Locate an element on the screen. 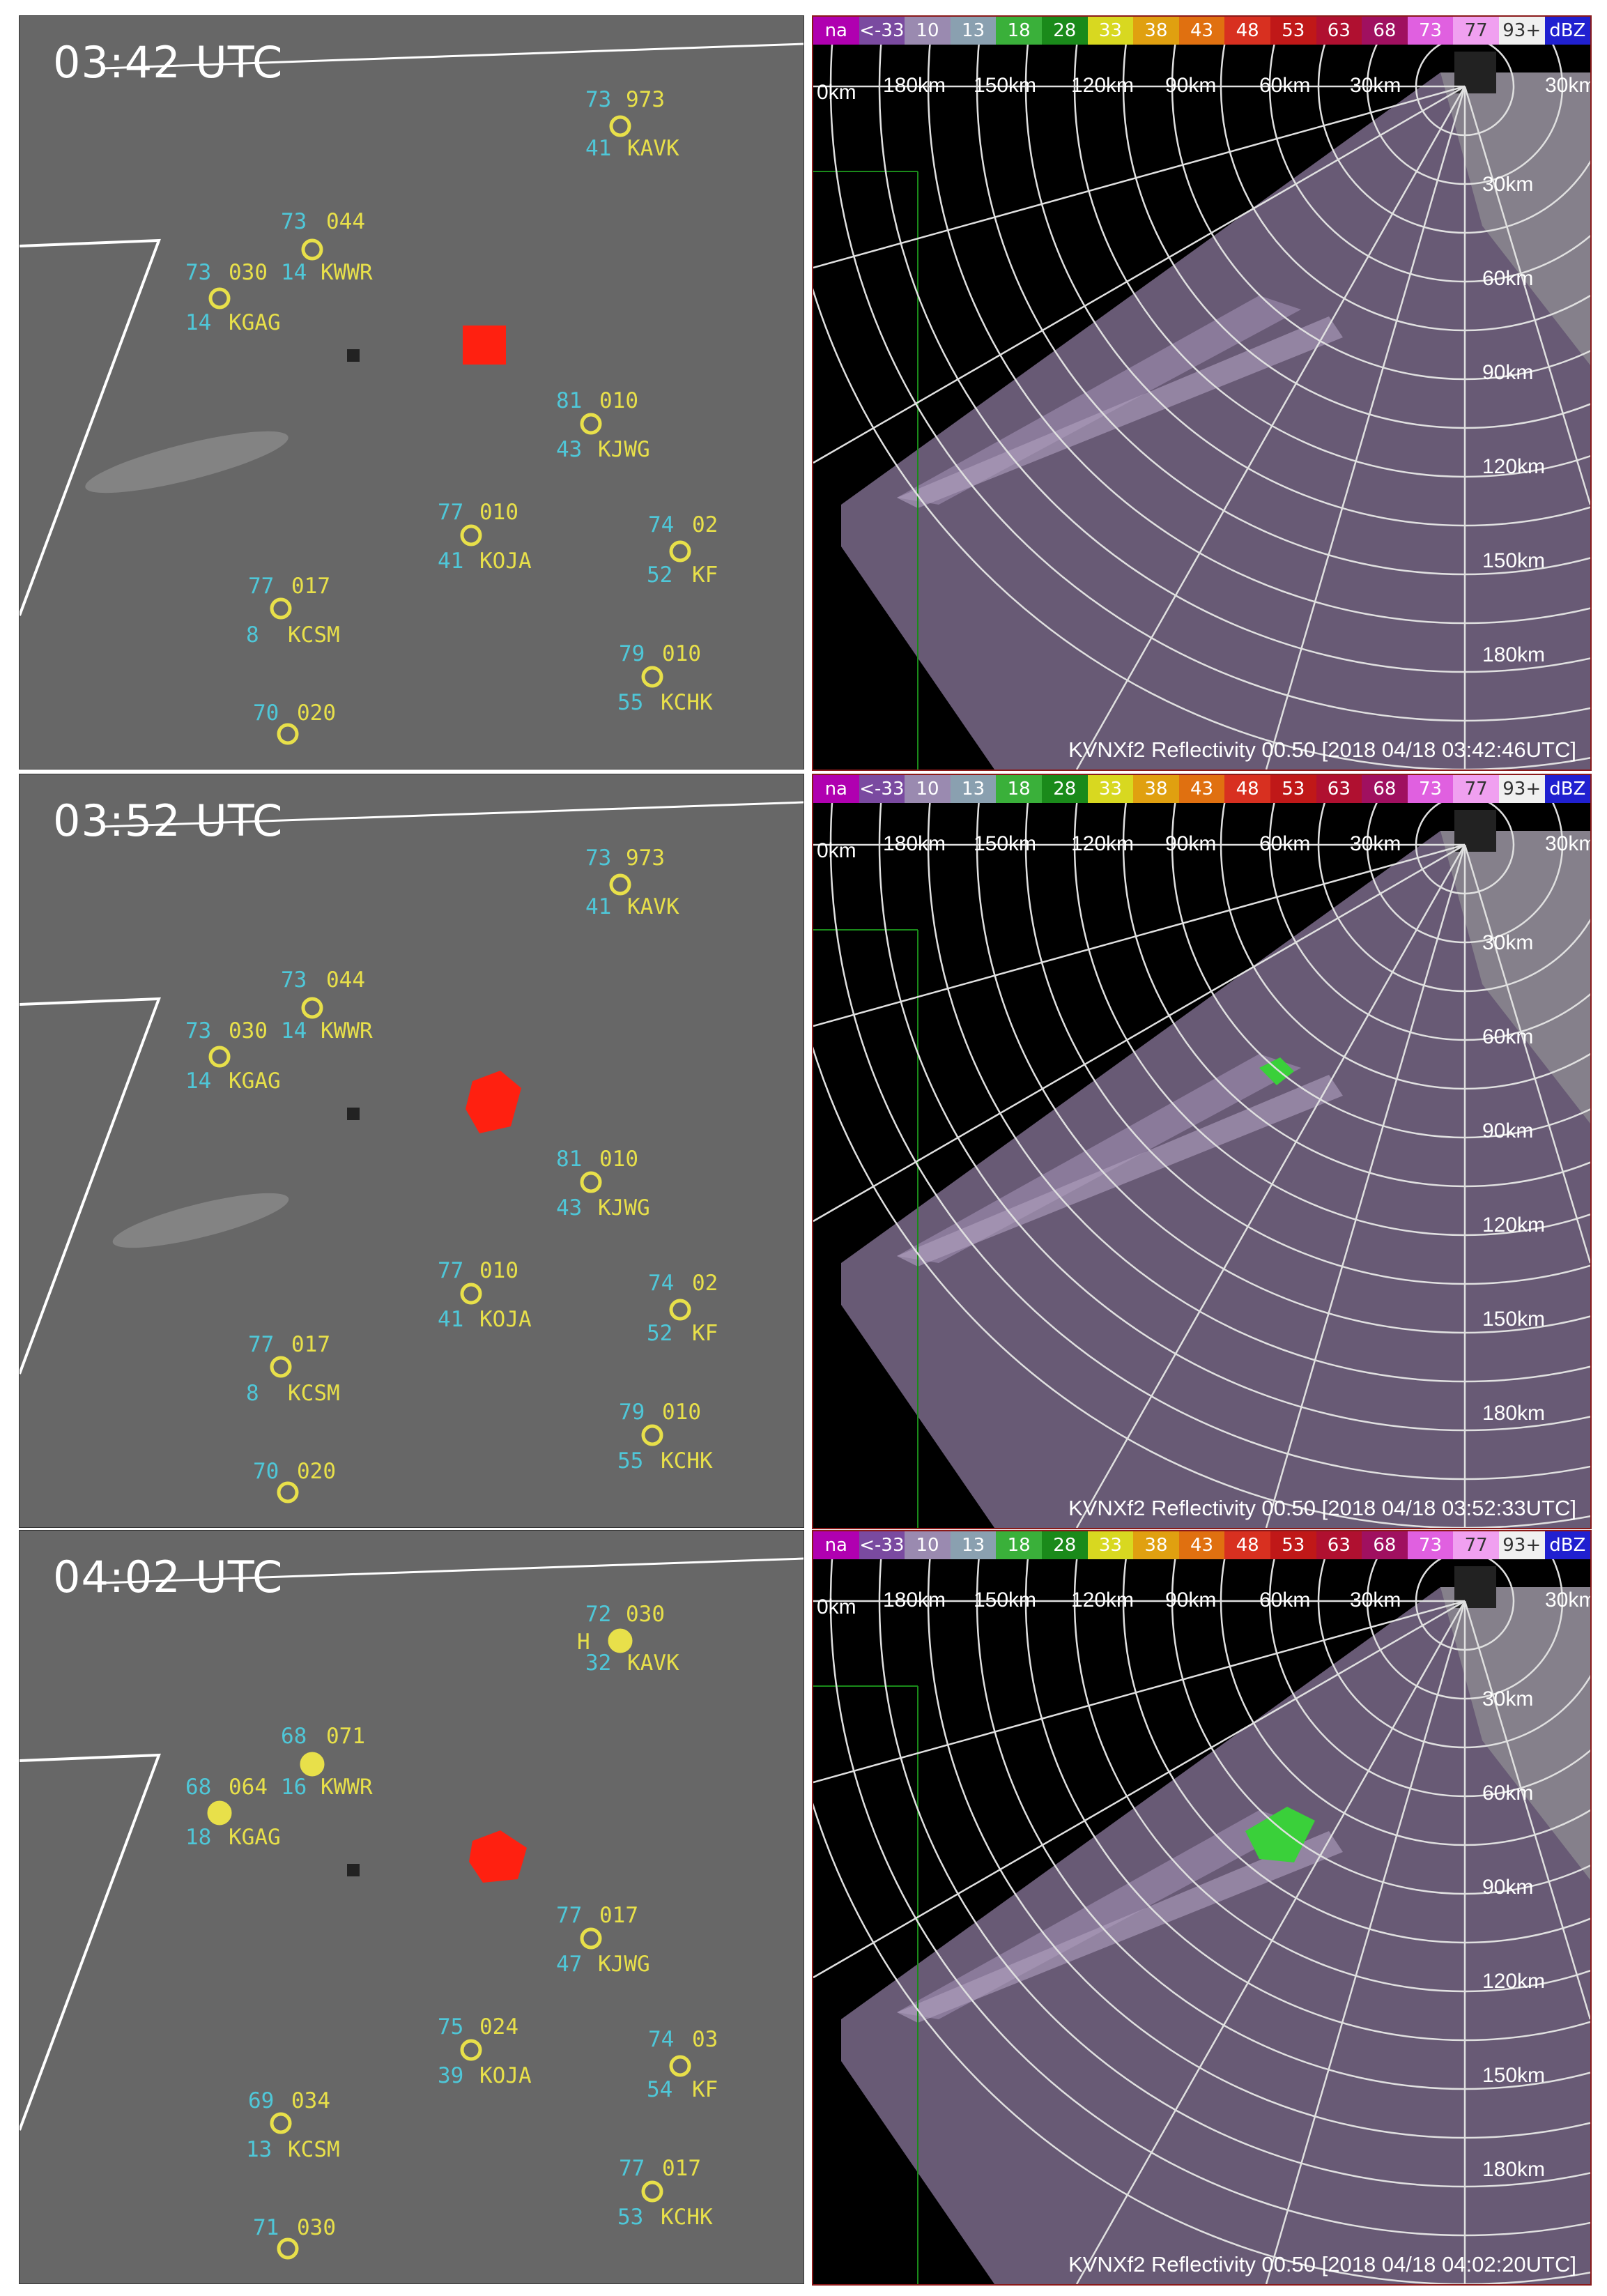 This screenshot has width=1607, height=2296. svg-text: 13 is located at coordinates (259, 2149).